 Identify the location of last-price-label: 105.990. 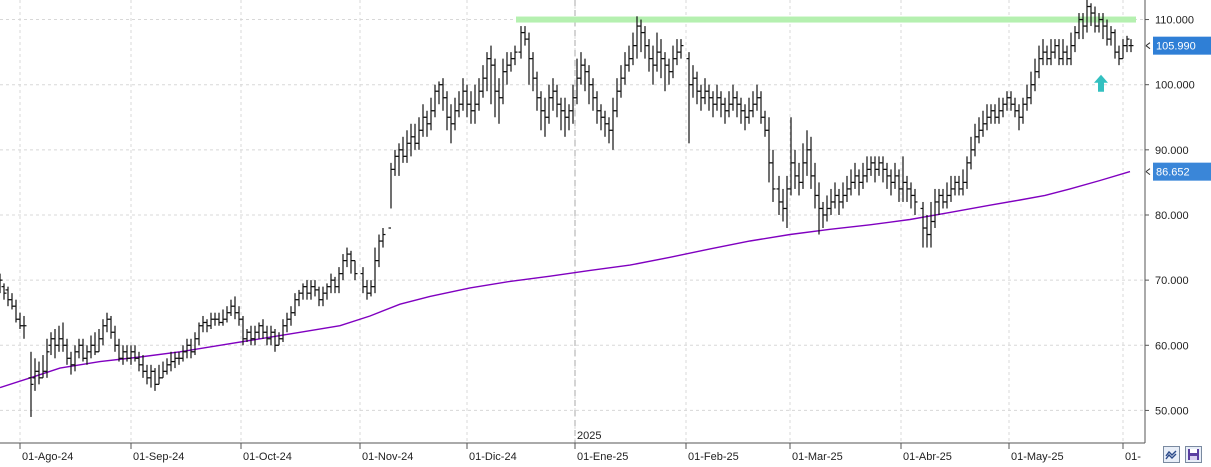
(1176, 47).